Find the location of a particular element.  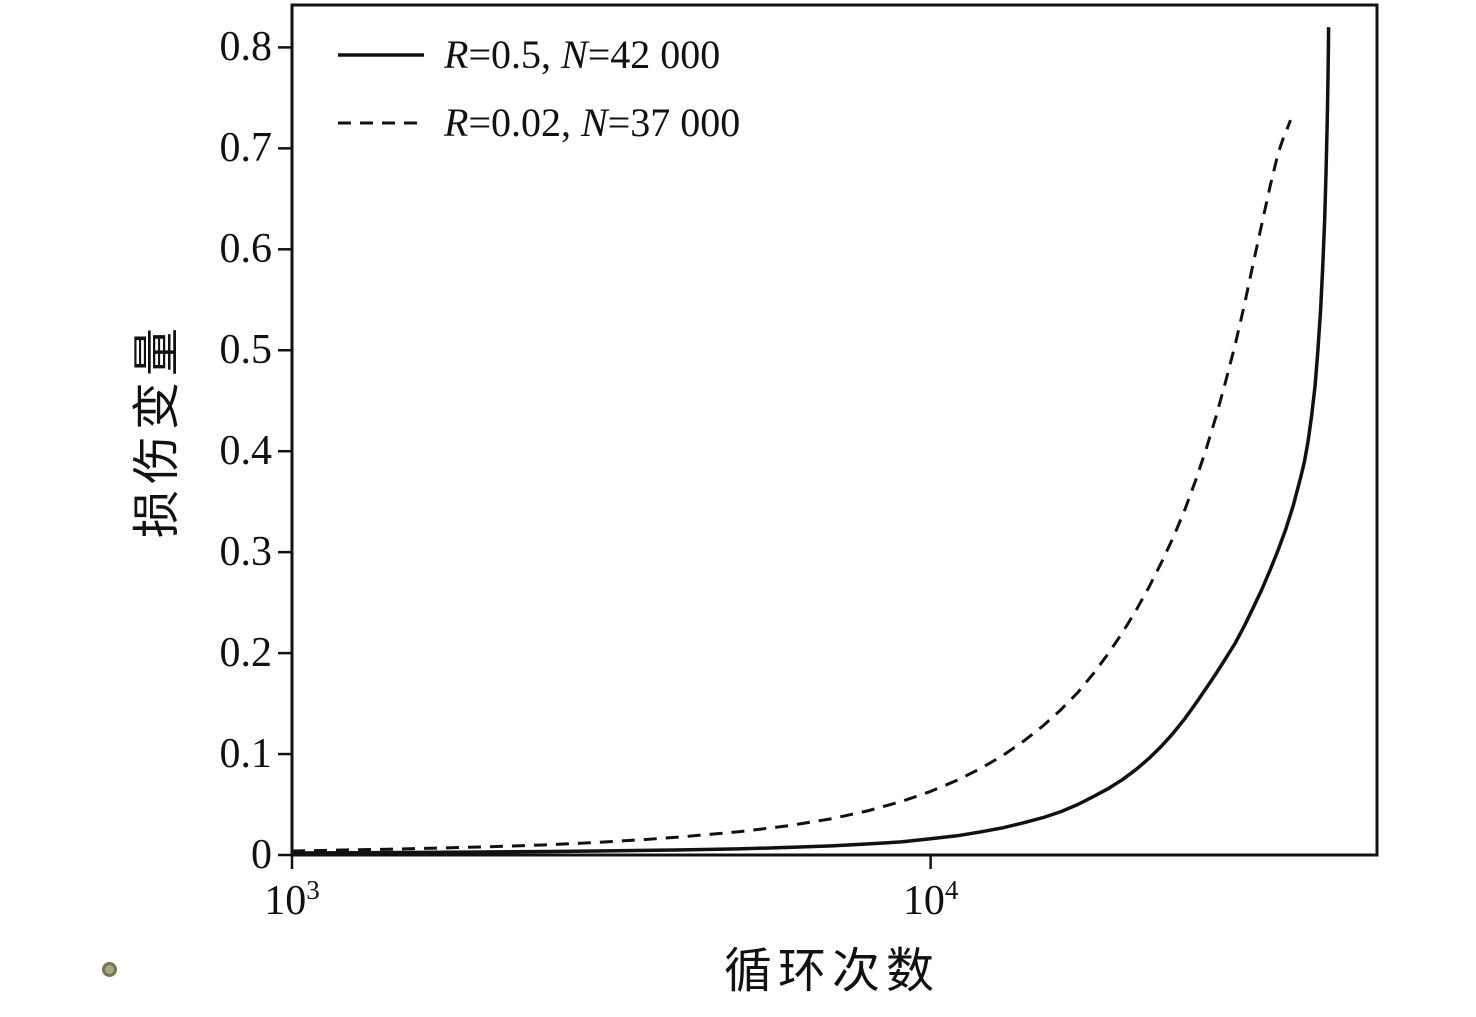

legend-label-dashed: R=0.02, N=37 000 is located at coordinates (592, 122).